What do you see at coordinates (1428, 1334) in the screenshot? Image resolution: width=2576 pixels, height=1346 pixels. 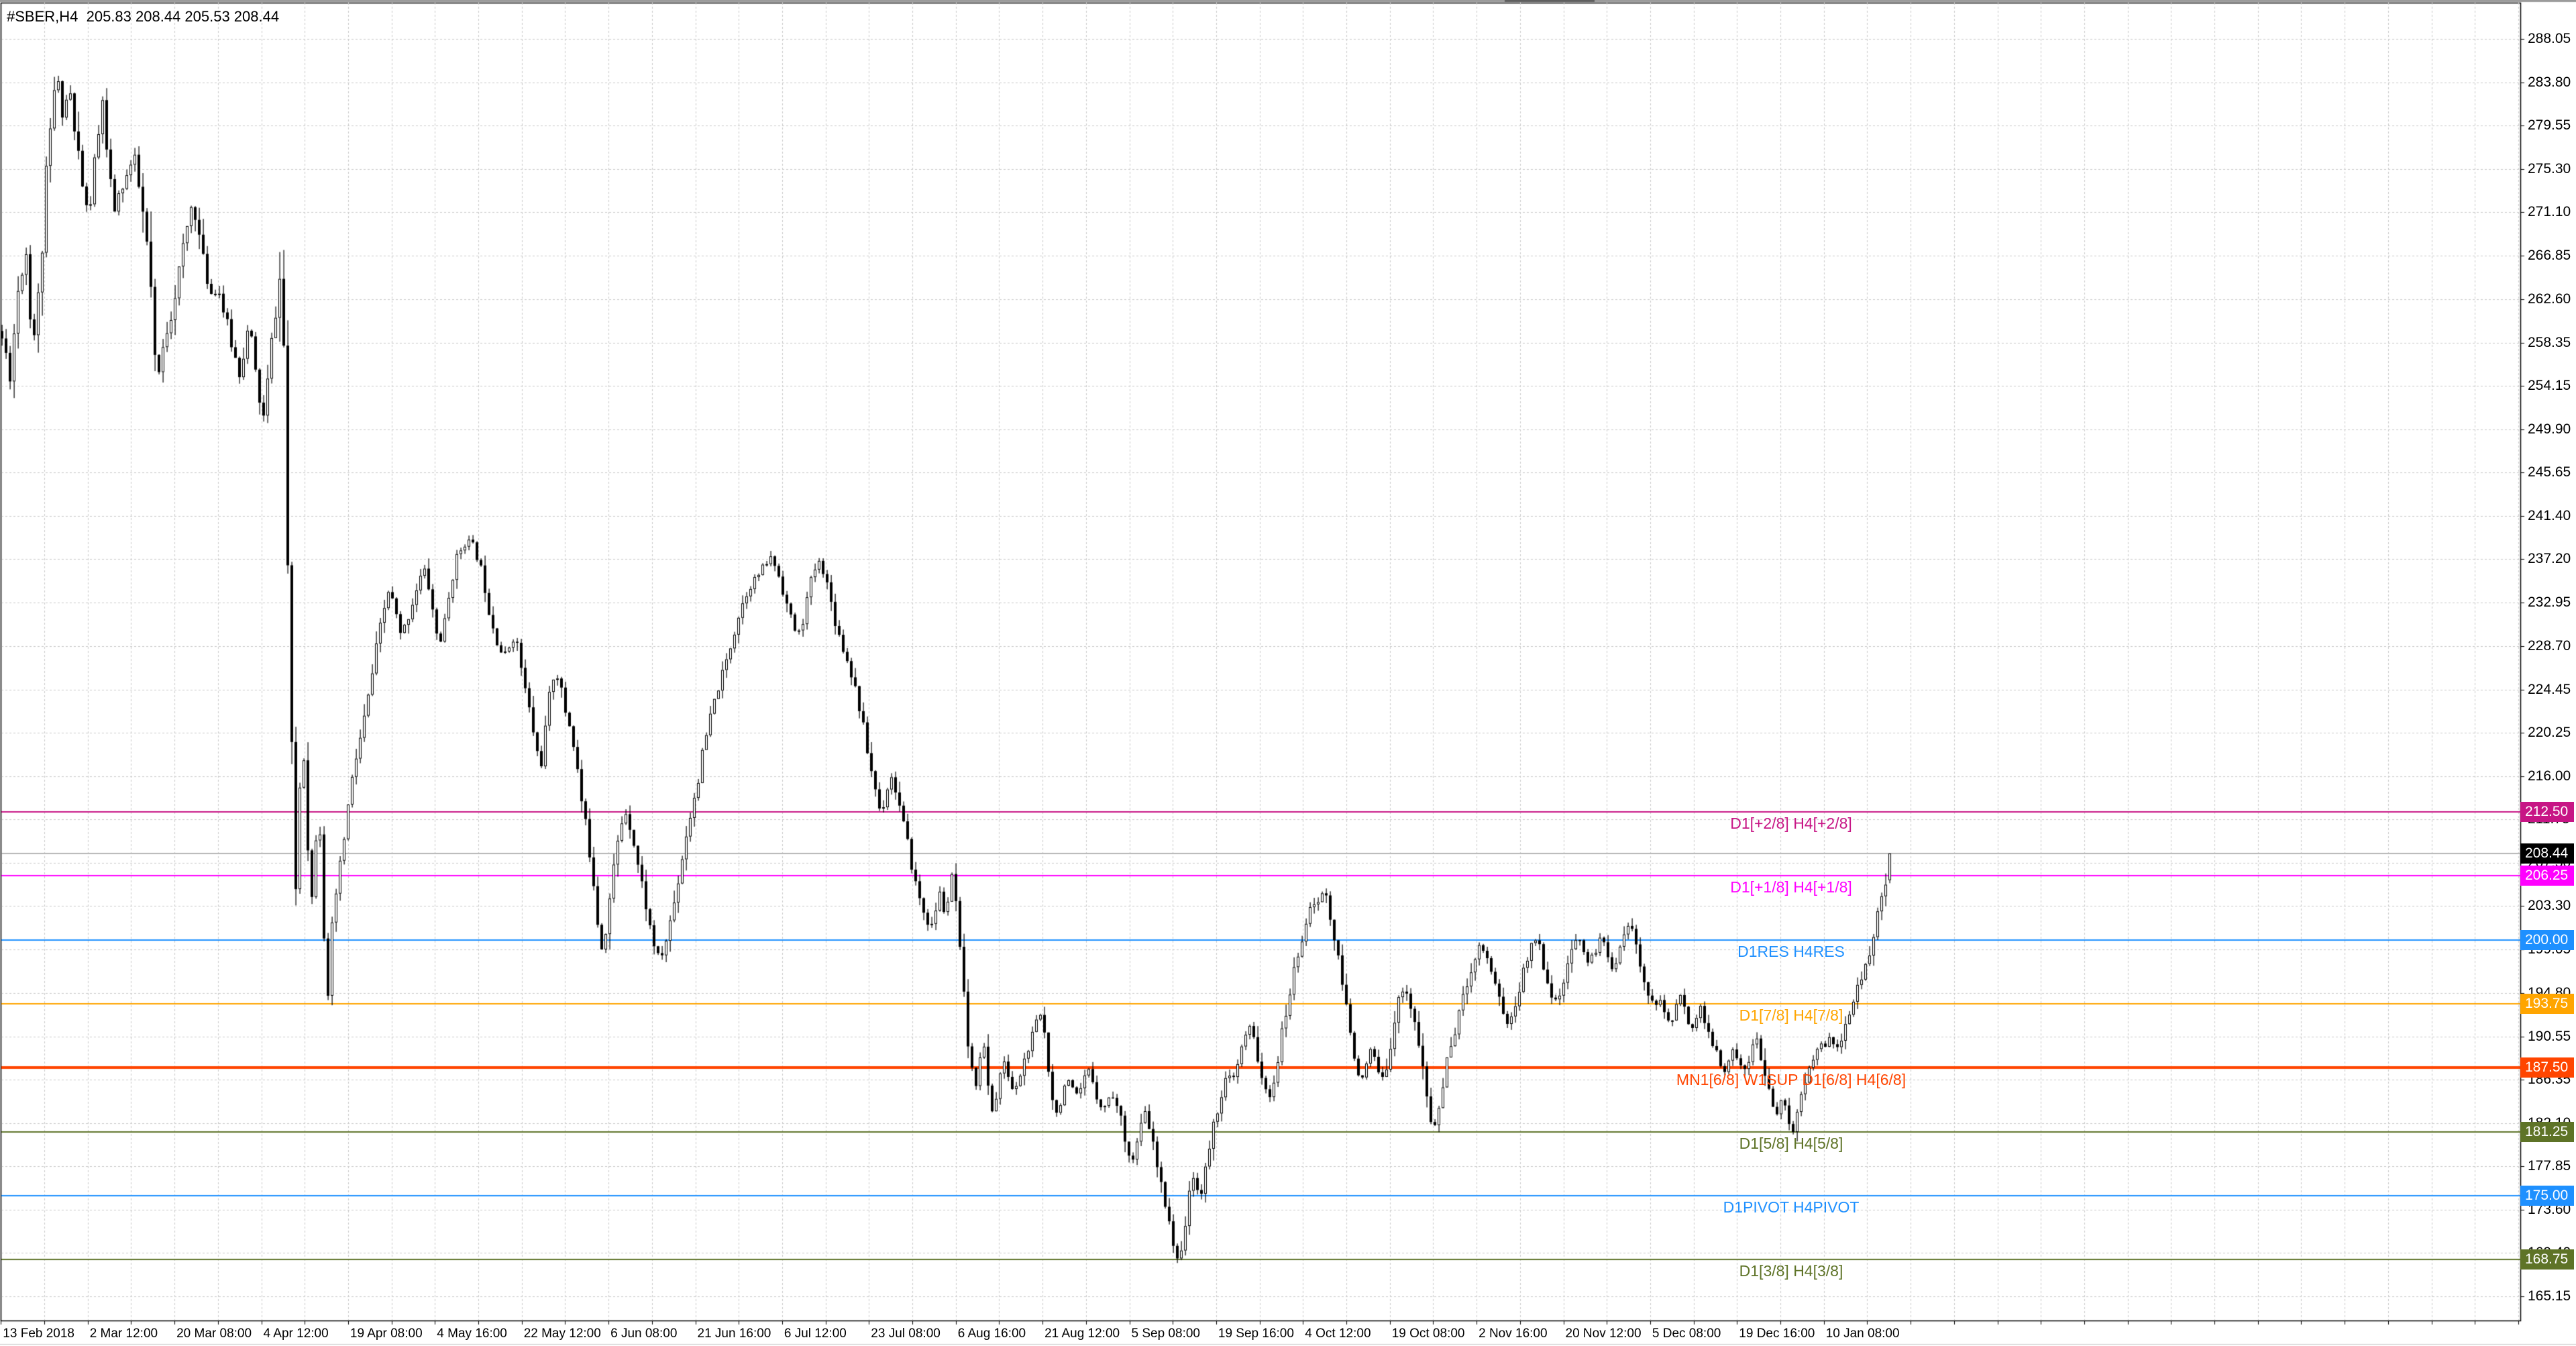 I see `time-axis-label: 19 Oct 08:00` at bounding box center [1428, 1334].